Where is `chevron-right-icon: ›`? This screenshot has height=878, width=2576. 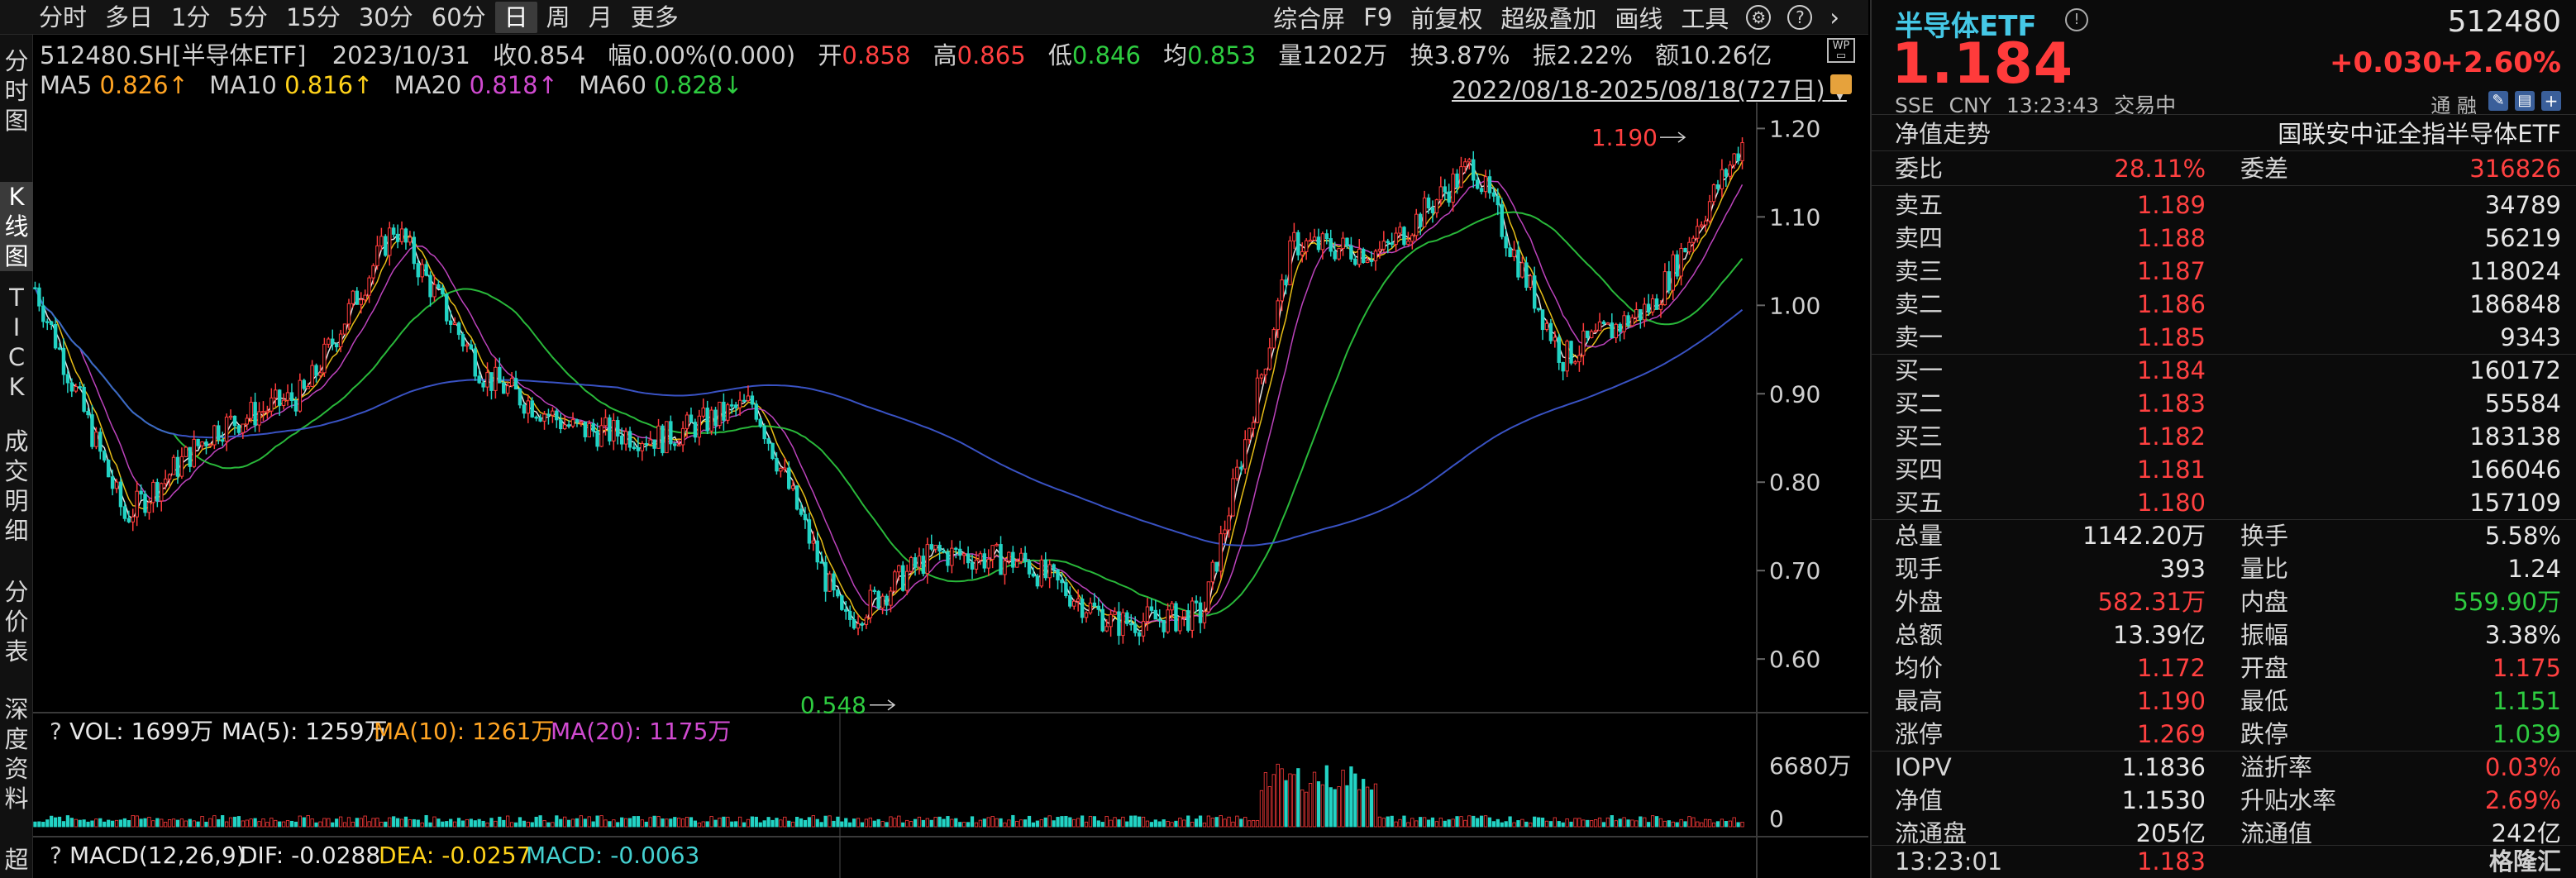 chevron-right-icon: › is located at coordinates (1834, 17).